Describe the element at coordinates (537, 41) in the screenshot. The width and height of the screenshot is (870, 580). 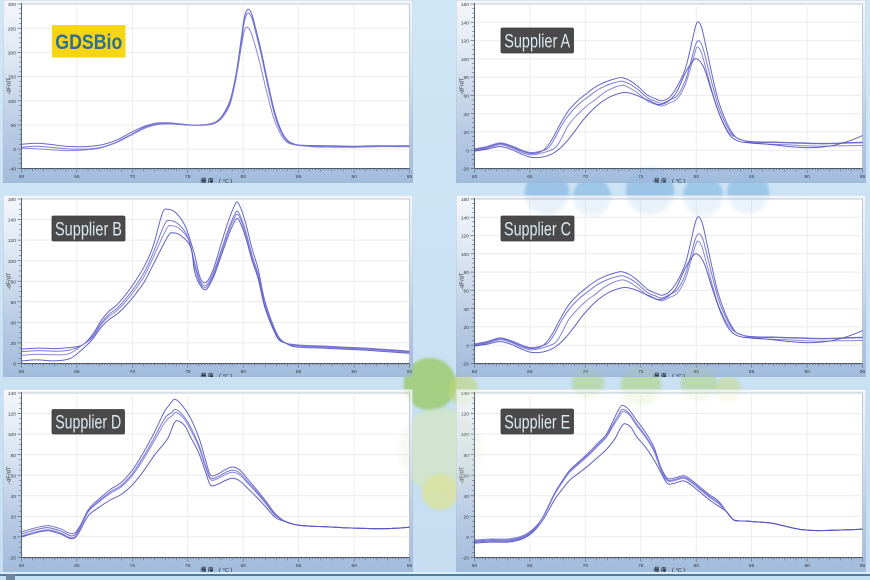
I see `svg-text: Supplier A` at that location.